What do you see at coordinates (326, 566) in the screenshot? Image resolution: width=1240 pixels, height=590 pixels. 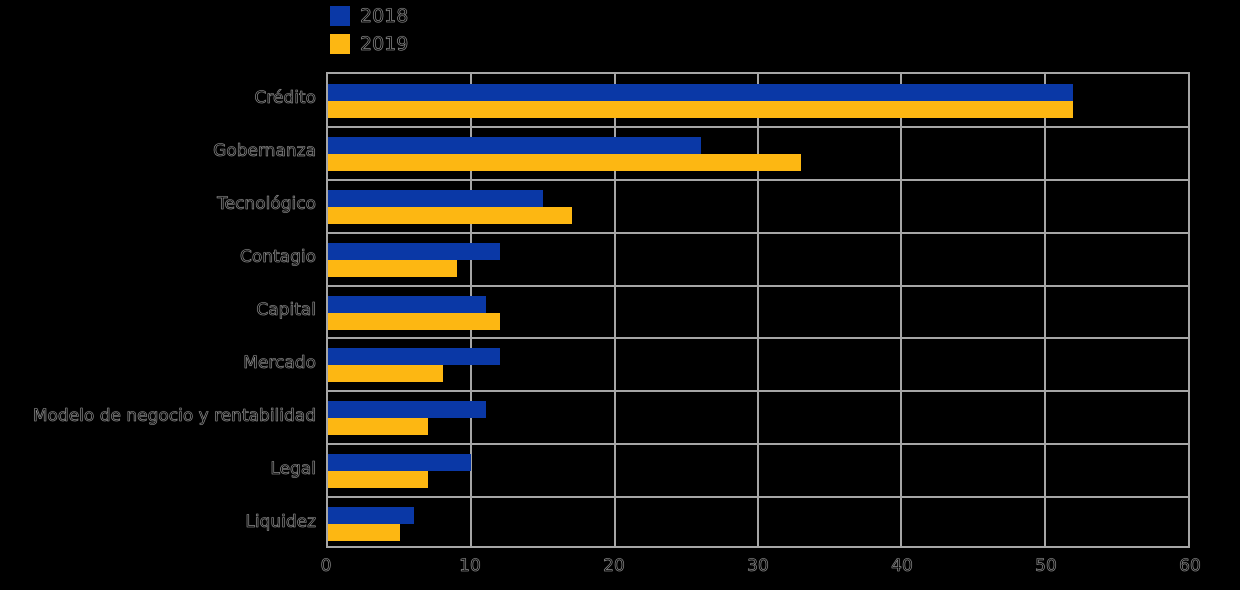 I see `x-tick-label: 0` at bounding box center [326, 566].